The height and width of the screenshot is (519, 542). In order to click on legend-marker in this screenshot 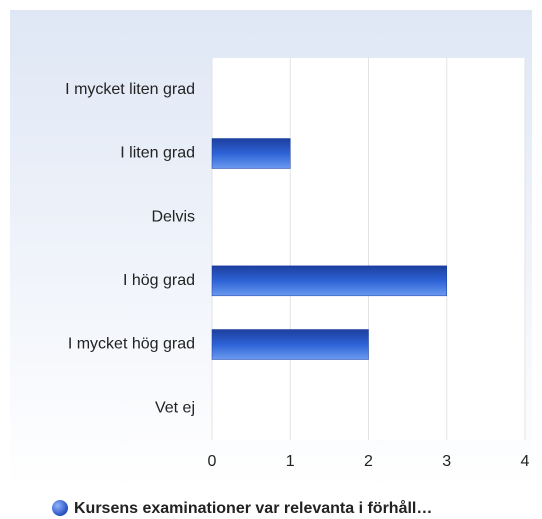, I will do `click(60, 508)`.